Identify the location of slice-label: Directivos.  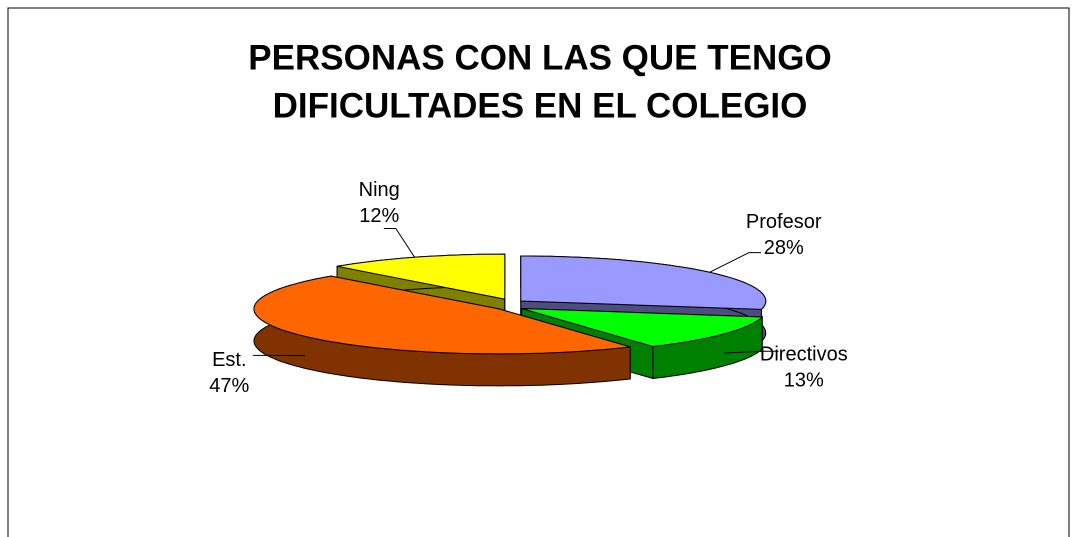
(804, 354).